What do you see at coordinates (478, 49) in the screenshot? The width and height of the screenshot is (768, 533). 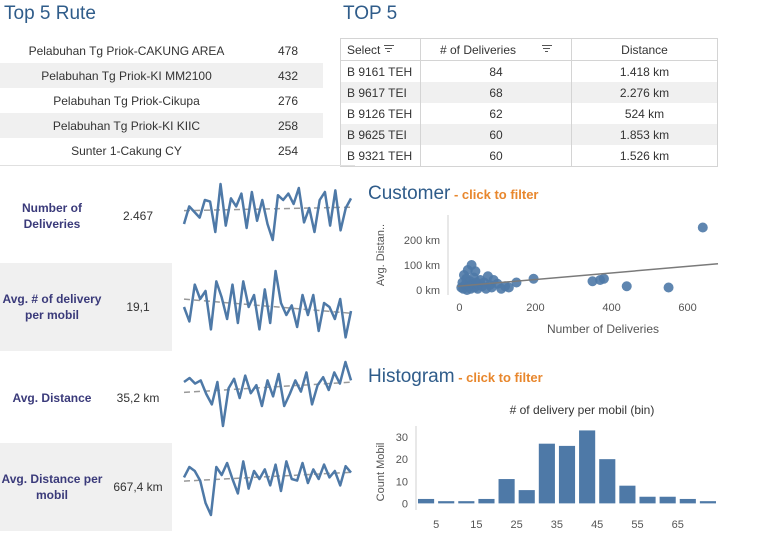 I see `column-label: # of Deliveries` at bounding box center [478, 49].